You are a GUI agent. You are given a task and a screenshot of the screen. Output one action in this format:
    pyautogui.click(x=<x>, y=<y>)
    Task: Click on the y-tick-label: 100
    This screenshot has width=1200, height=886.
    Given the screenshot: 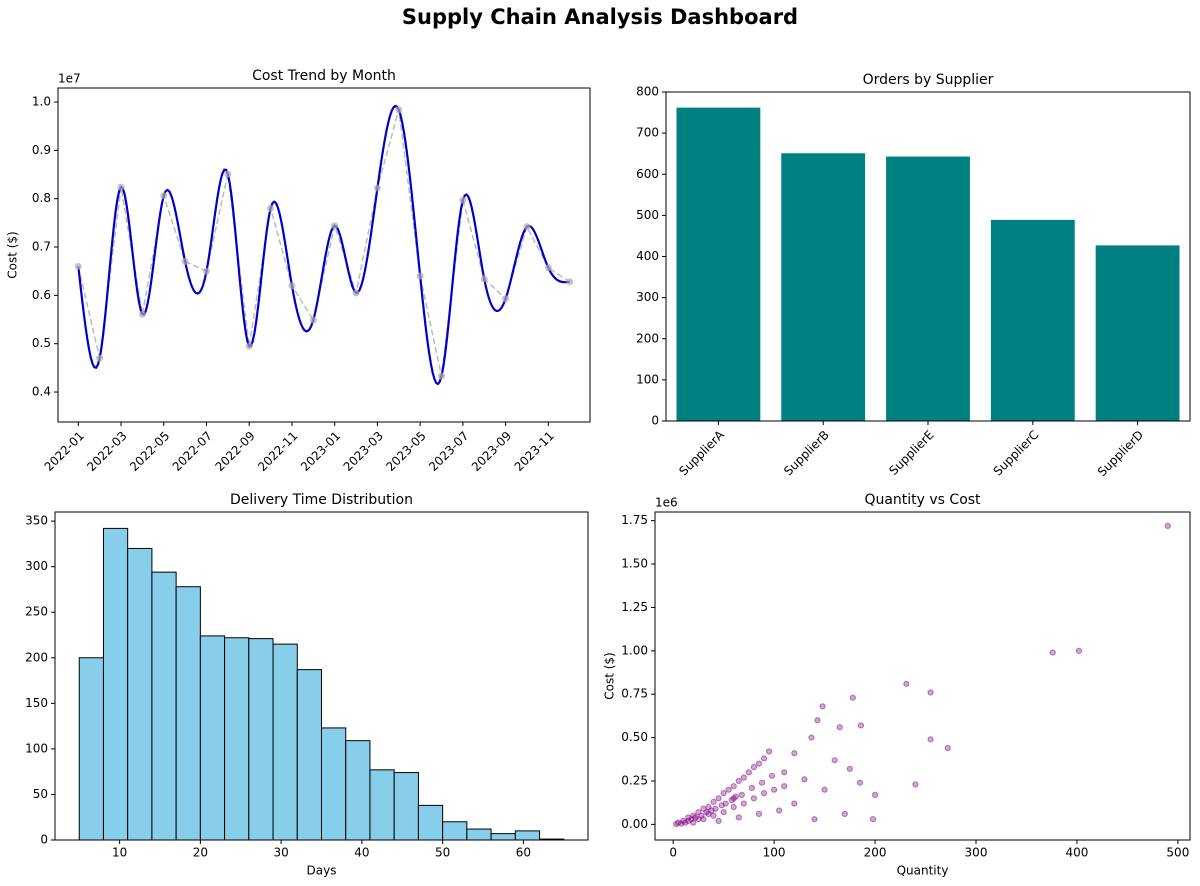 What is the action you would take?
    pyautogui.click(x=36, y=748)
    